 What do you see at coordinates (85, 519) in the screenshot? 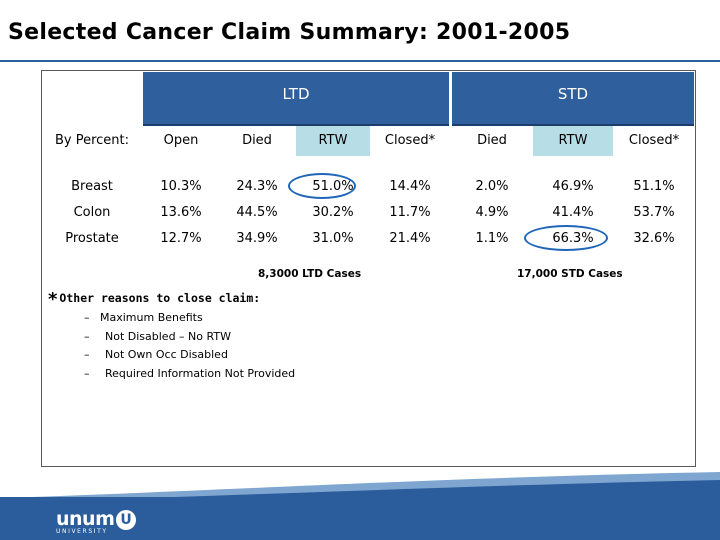
I see `logo-wordmark: unum` at bounding box center [85, 519].